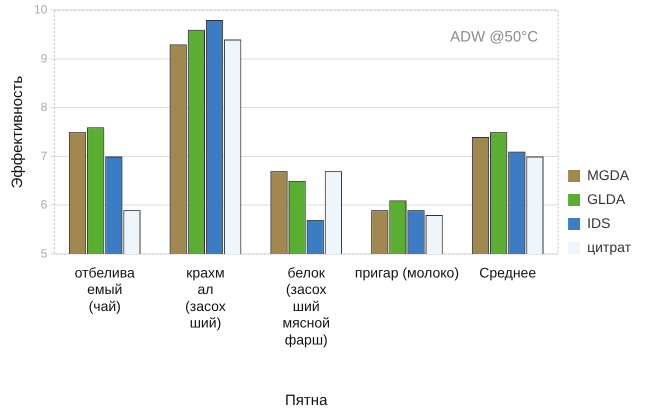 This screenshot has width=651, height=419. Describe the element at coordinates (606, 198) in the screenshot. I see `legend-label: GLDA` at that location.